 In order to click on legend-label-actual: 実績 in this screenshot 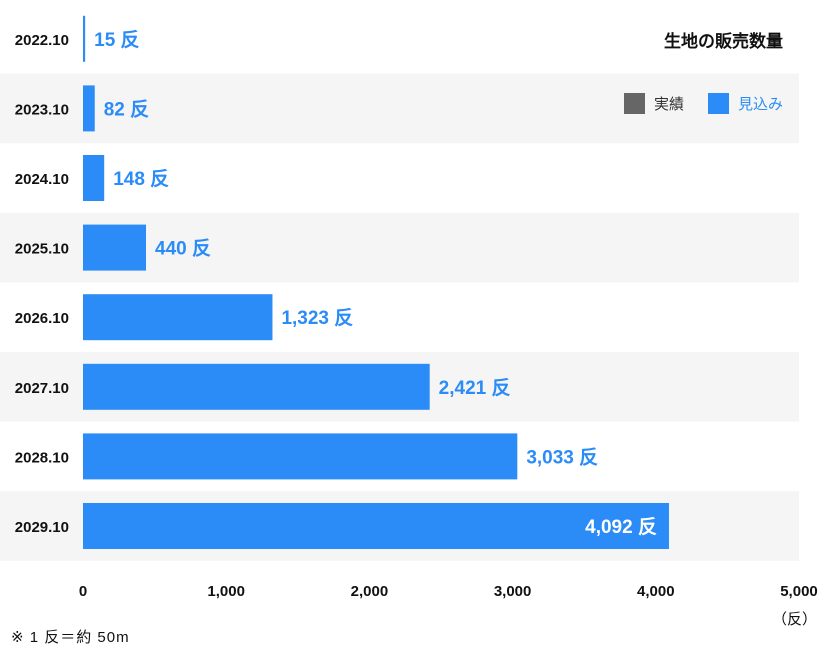, I will do `click(668, 104)`.